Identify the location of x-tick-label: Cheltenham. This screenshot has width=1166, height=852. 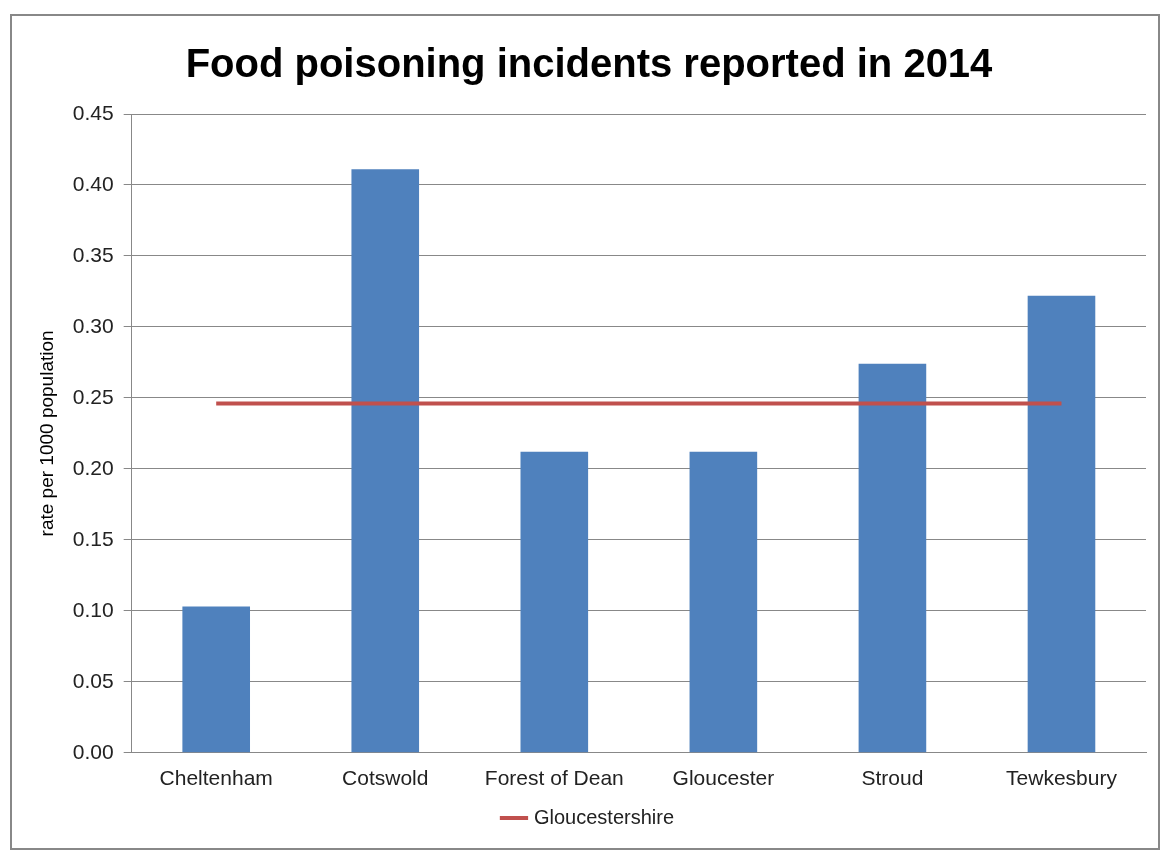
(216, 778).